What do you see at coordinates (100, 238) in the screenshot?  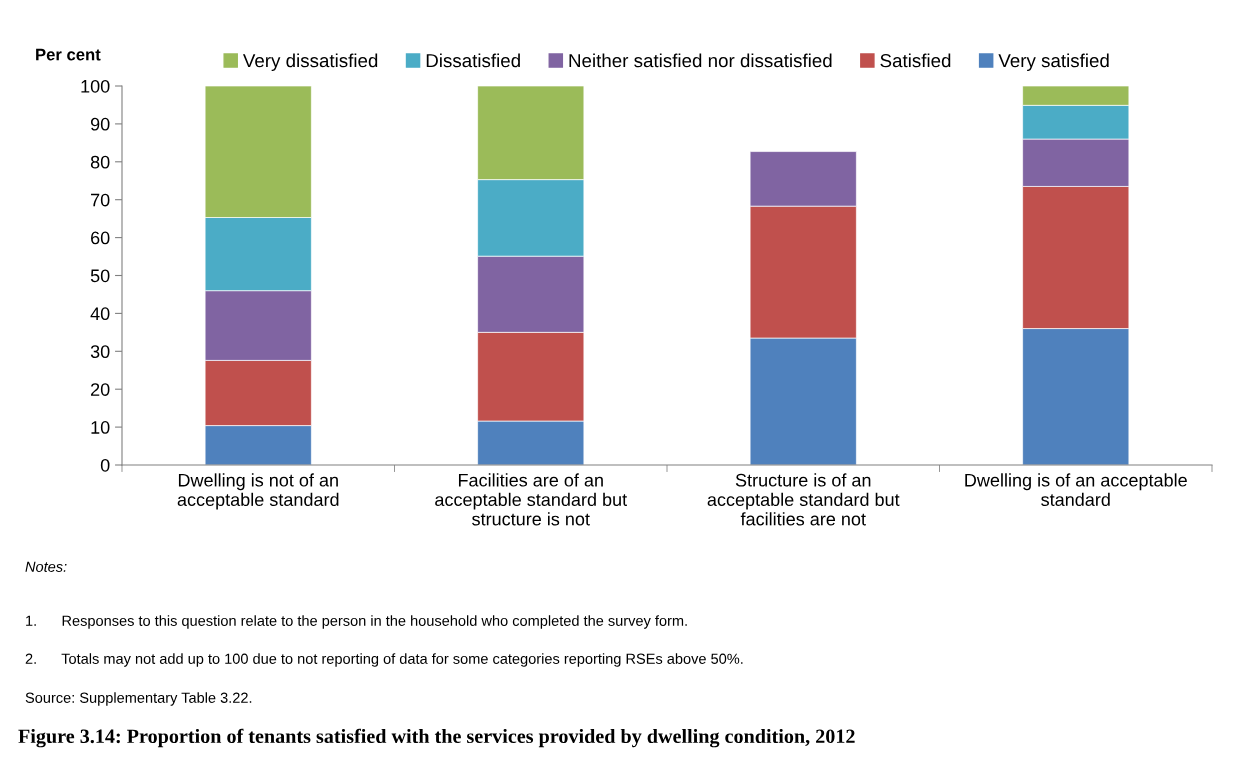 I see `y-tick-label: 60` at bounding box center [100, 238].